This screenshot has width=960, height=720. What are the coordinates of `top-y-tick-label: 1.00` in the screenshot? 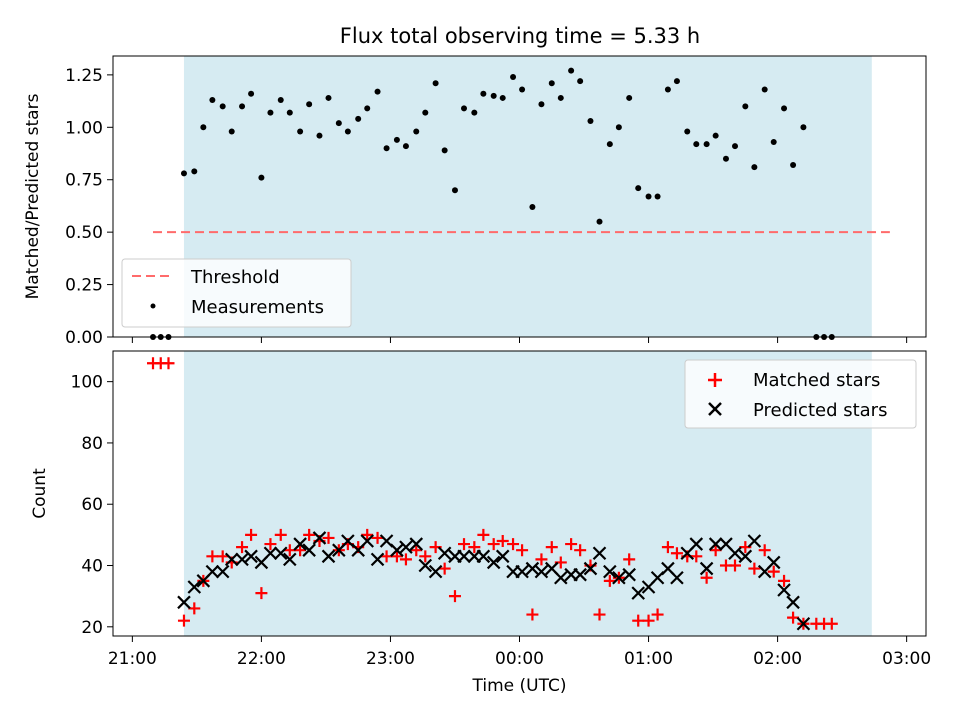 It's located at (84, 128).